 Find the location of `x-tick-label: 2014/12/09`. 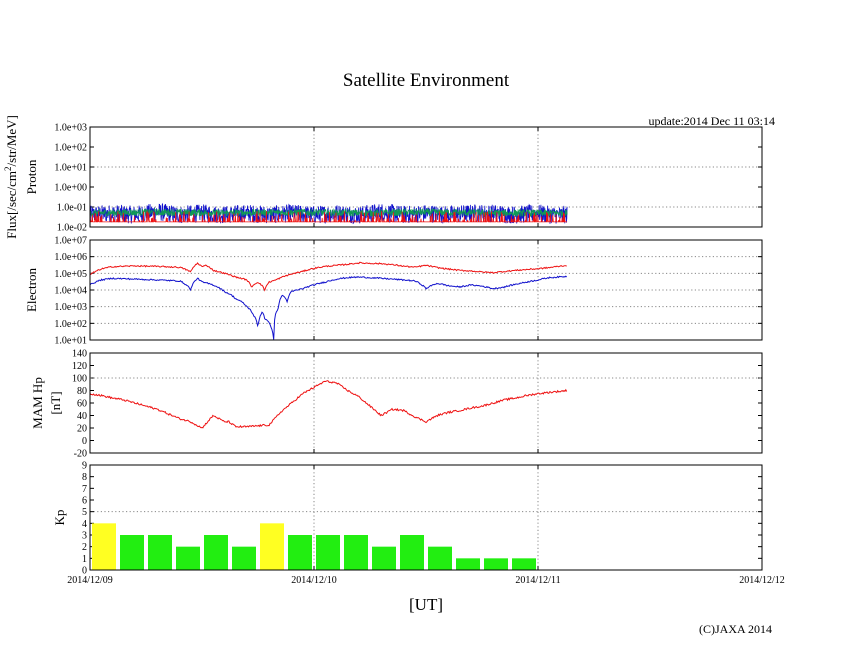

x-tick-label: 2014/12/09 is located at coordinates (90, 580).